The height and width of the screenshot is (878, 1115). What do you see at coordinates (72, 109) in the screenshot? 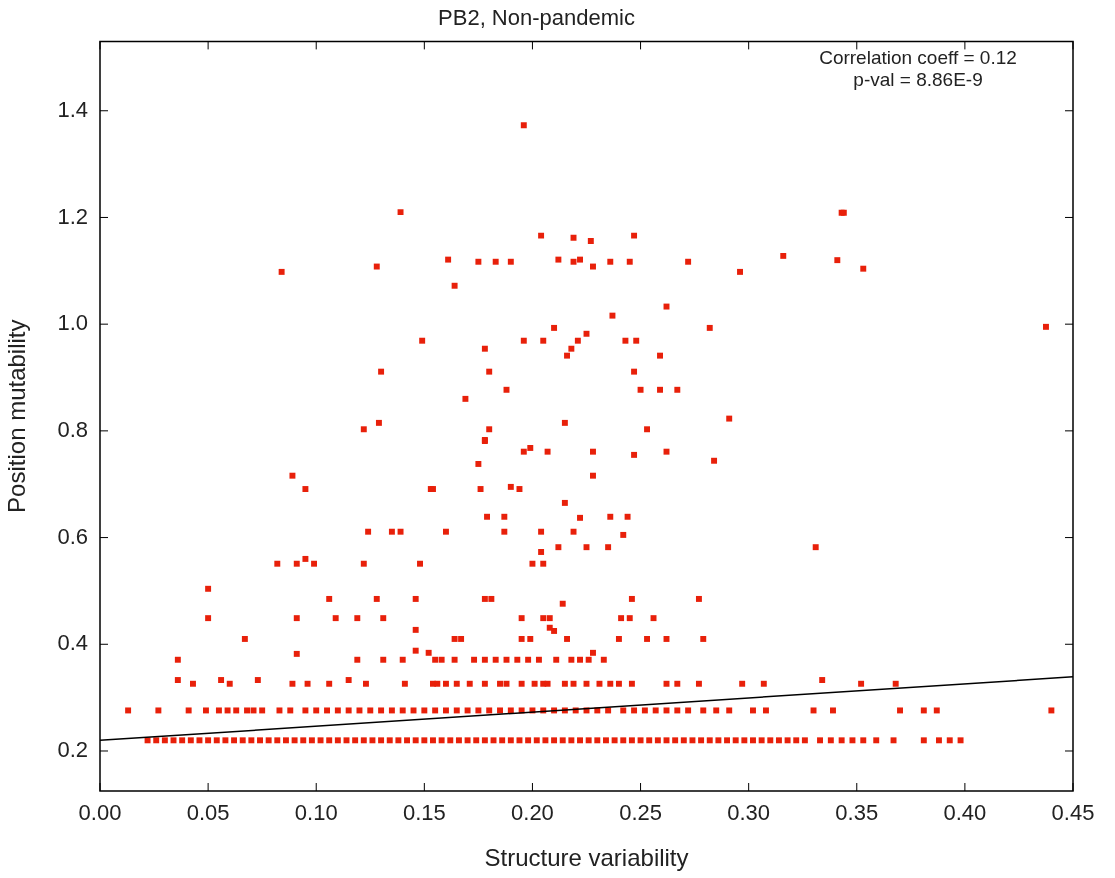
I see `y-tick-label: 1.4` at bounding box center [72, 109].